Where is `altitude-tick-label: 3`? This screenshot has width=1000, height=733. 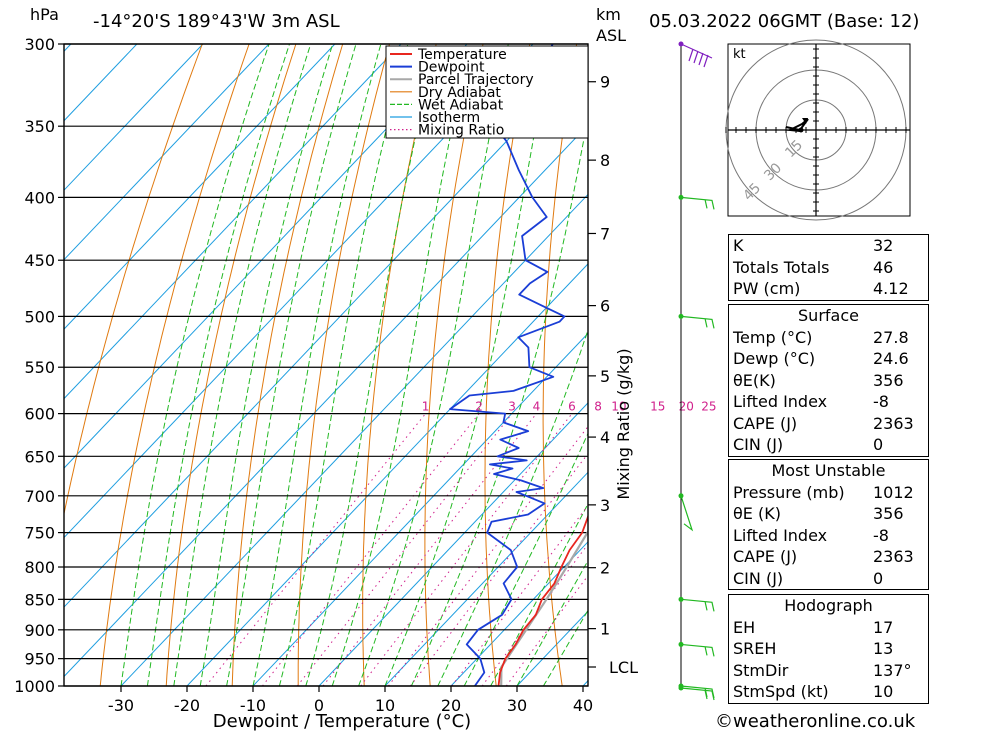 altitude-tick-label: 3 is located at coordinates (605, 505).